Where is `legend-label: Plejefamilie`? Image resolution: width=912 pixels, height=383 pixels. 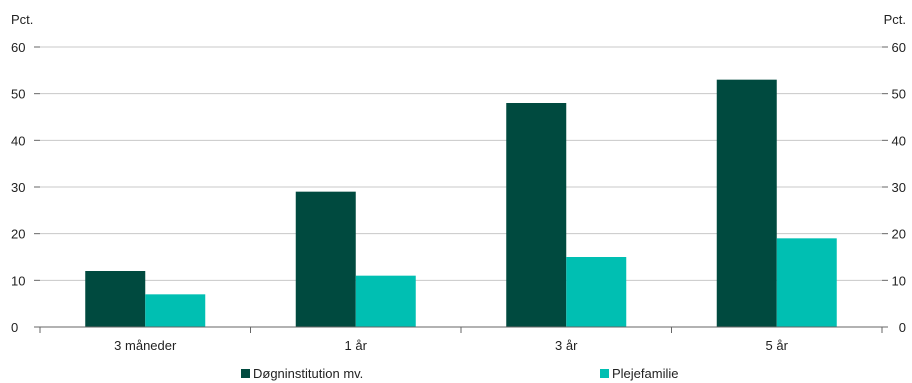
legend-label: Plejefamilie is located at coordinates (645, 373).